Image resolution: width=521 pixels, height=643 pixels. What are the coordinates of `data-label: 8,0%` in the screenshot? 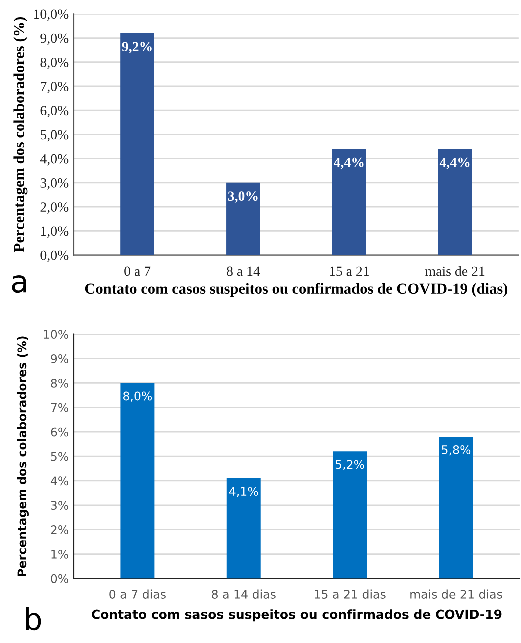 It's located at (138, 397).